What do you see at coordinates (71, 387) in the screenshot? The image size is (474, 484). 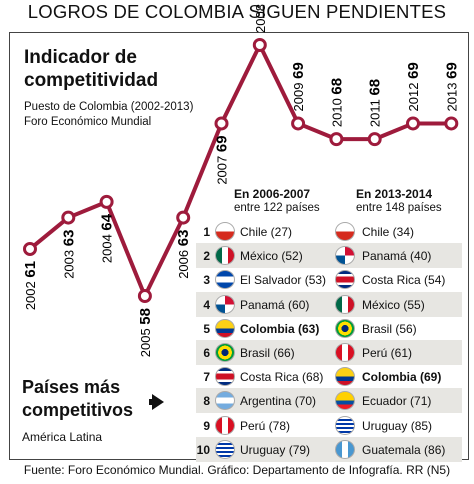 I see `countries-line-1: Países más` at bounding box center [71, 387].